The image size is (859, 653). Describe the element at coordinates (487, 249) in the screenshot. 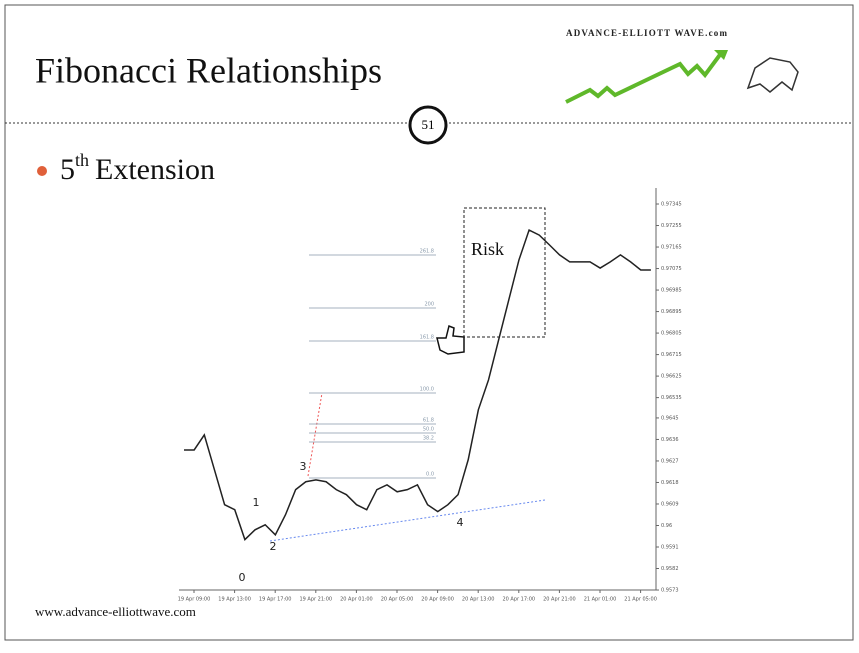

I see `risk-label: Risk` at that location.